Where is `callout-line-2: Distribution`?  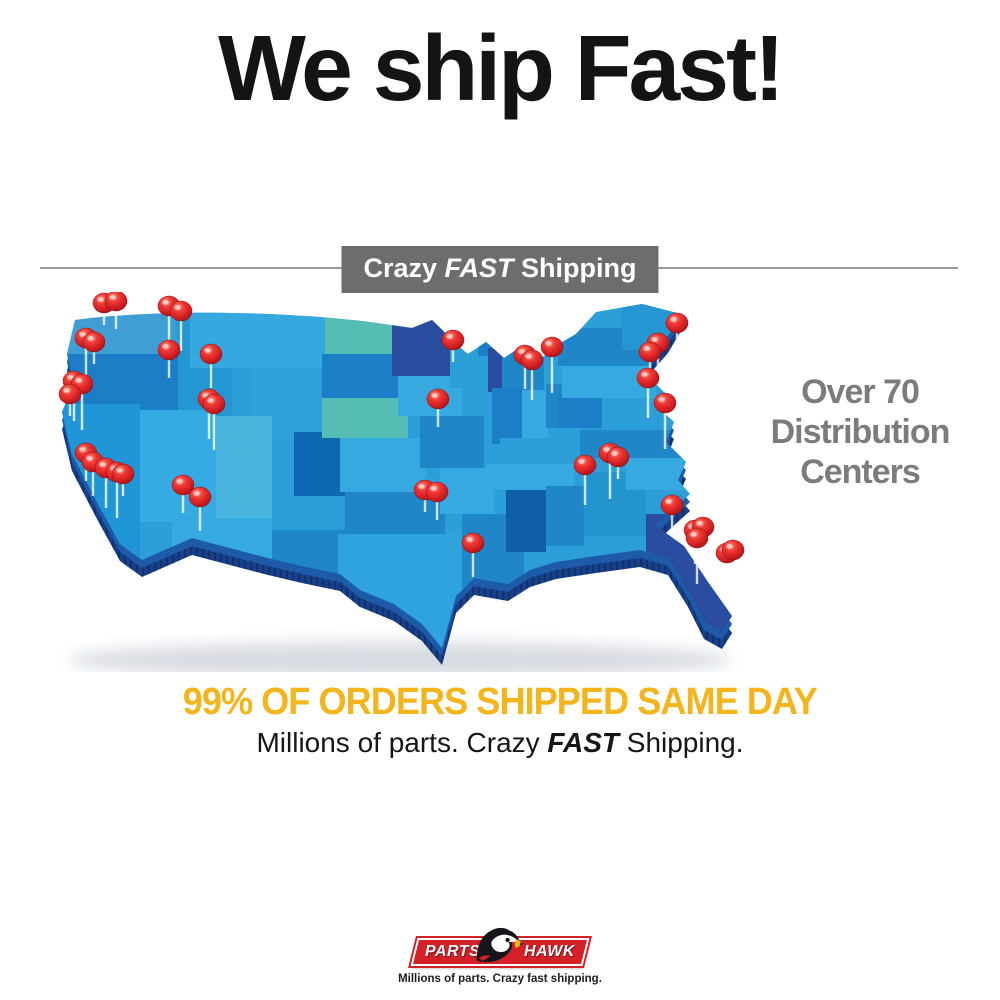
callout-line-2: Distribution is located at coordinates (860, 432).